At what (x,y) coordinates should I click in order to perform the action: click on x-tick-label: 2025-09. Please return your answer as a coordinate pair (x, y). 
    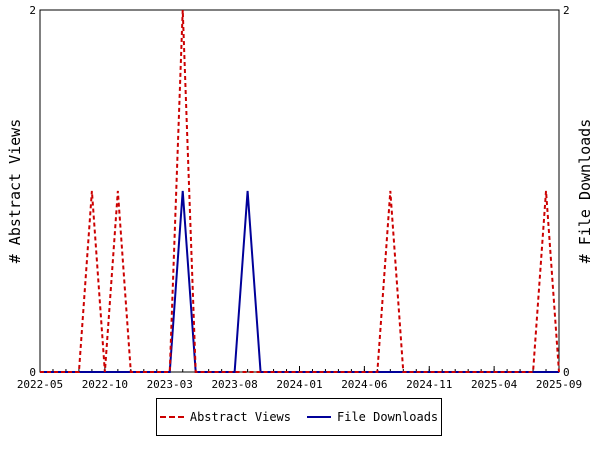
    Looking at the image, I should click on (559, 384).